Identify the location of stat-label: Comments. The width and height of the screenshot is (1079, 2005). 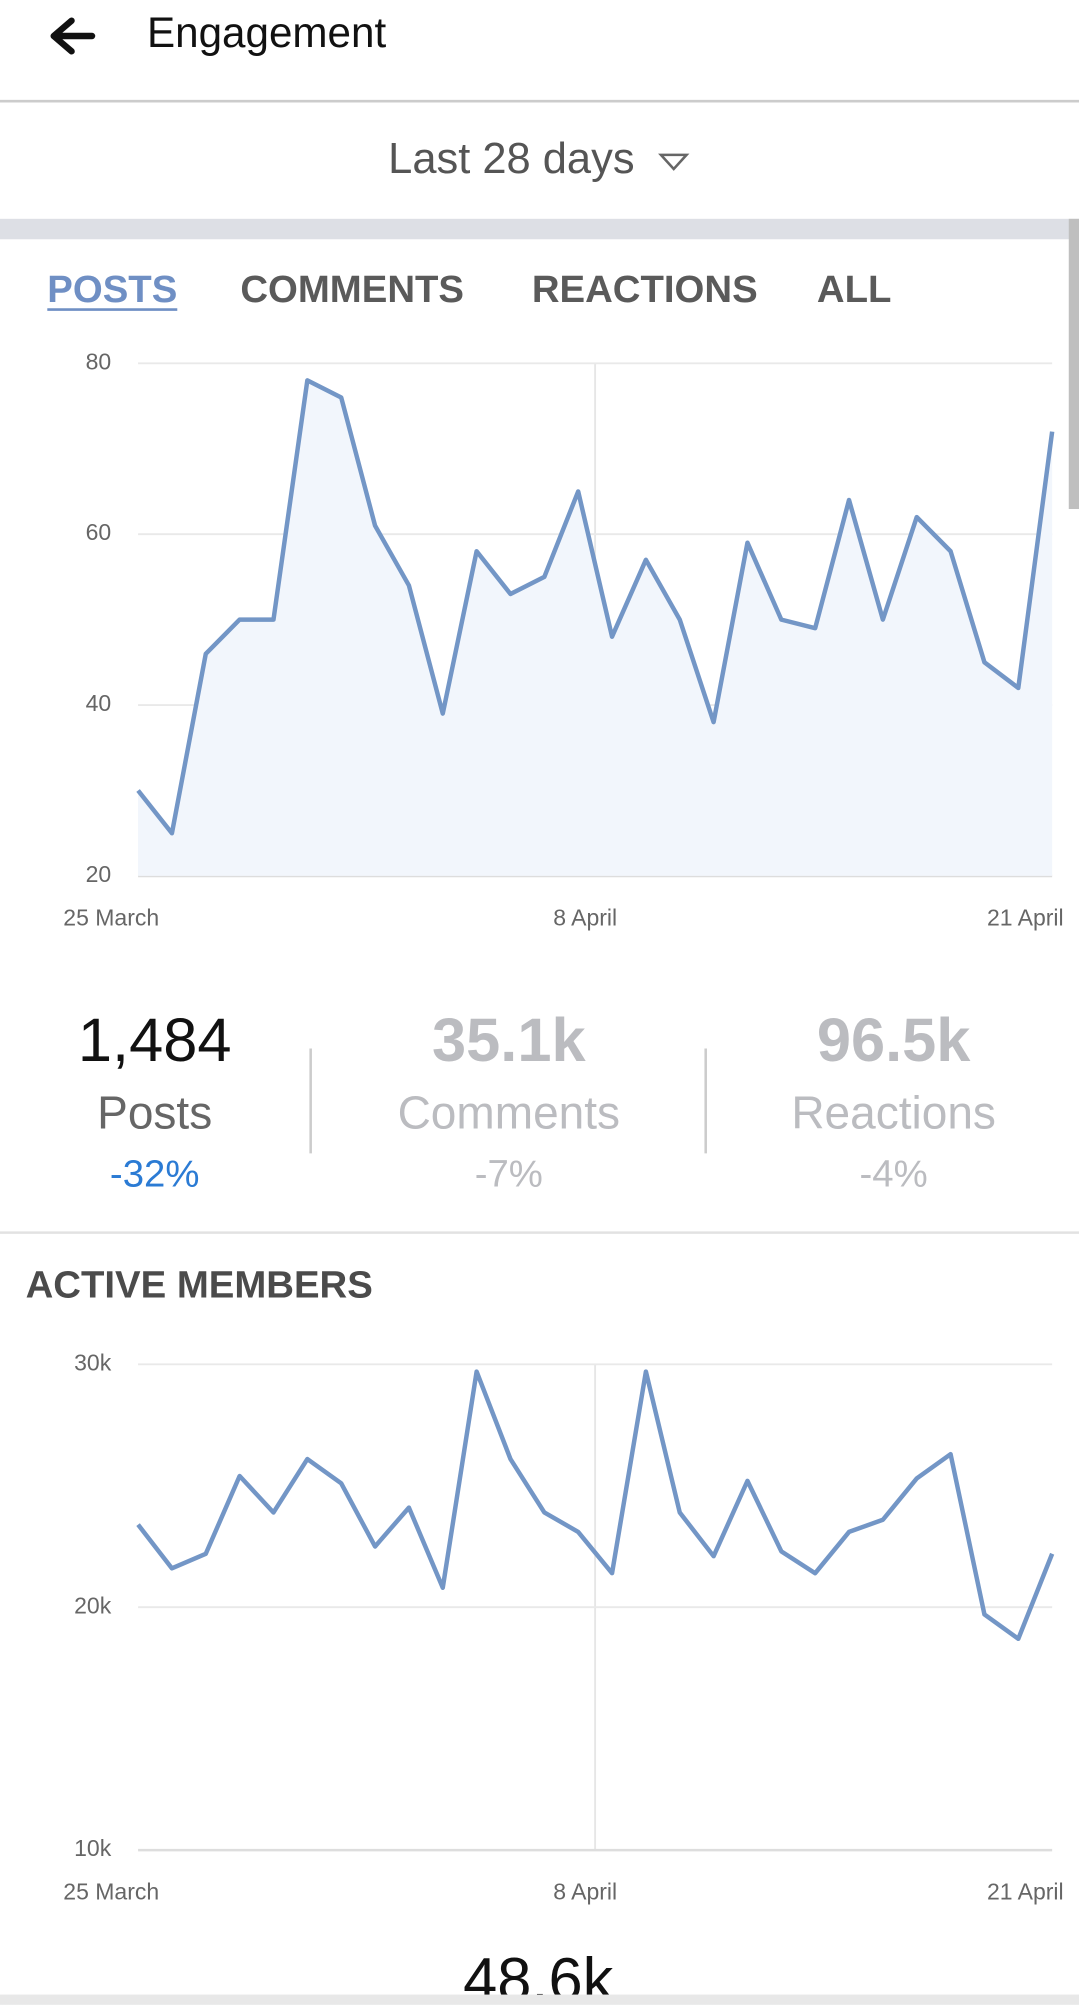
(509, 1112).